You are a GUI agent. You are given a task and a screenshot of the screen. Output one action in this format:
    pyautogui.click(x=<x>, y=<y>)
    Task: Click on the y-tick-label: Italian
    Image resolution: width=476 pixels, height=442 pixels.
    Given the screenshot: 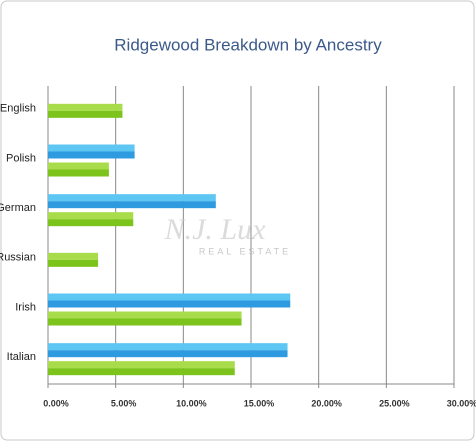 What is the action you would take?
    pyautogui.click(x=21, y=357)
    